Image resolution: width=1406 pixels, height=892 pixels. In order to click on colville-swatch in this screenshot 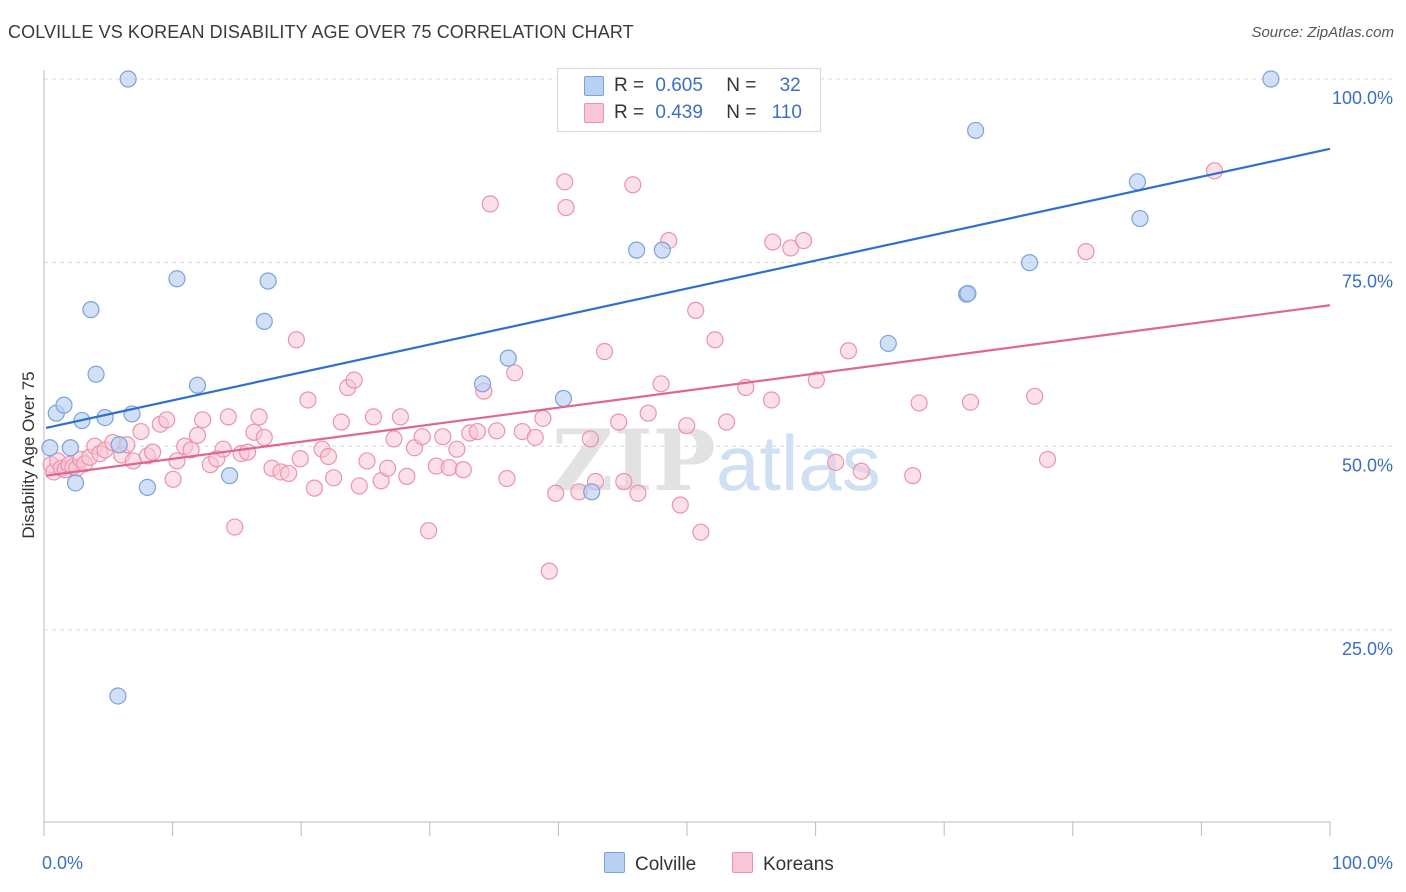, I will do `click(594, 86)`.